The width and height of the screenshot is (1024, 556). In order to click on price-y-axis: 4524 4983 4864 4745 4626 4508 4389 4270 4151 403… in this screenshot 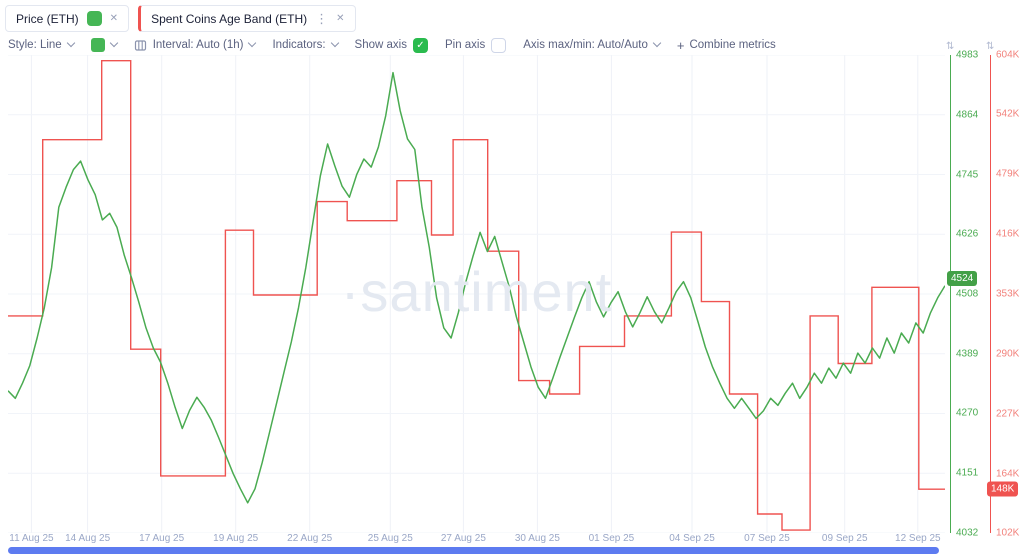, I will do `click(967, 294)`.